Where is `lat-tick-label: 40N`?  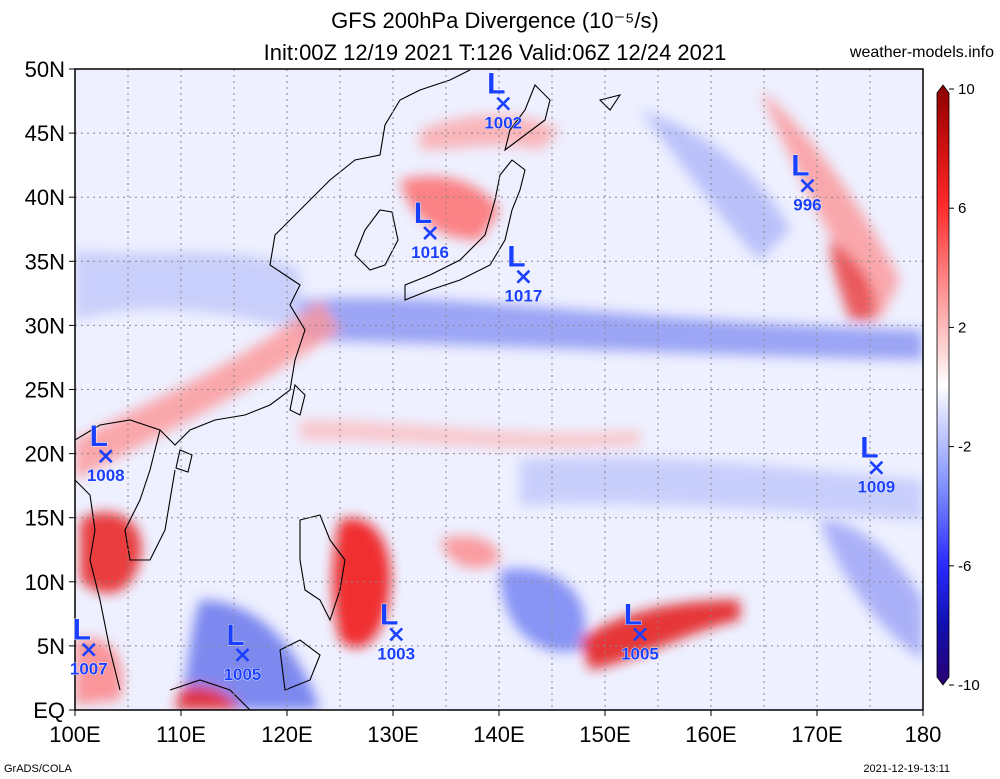 lat-tick-label: 40N is located at coordinates (45, 197).